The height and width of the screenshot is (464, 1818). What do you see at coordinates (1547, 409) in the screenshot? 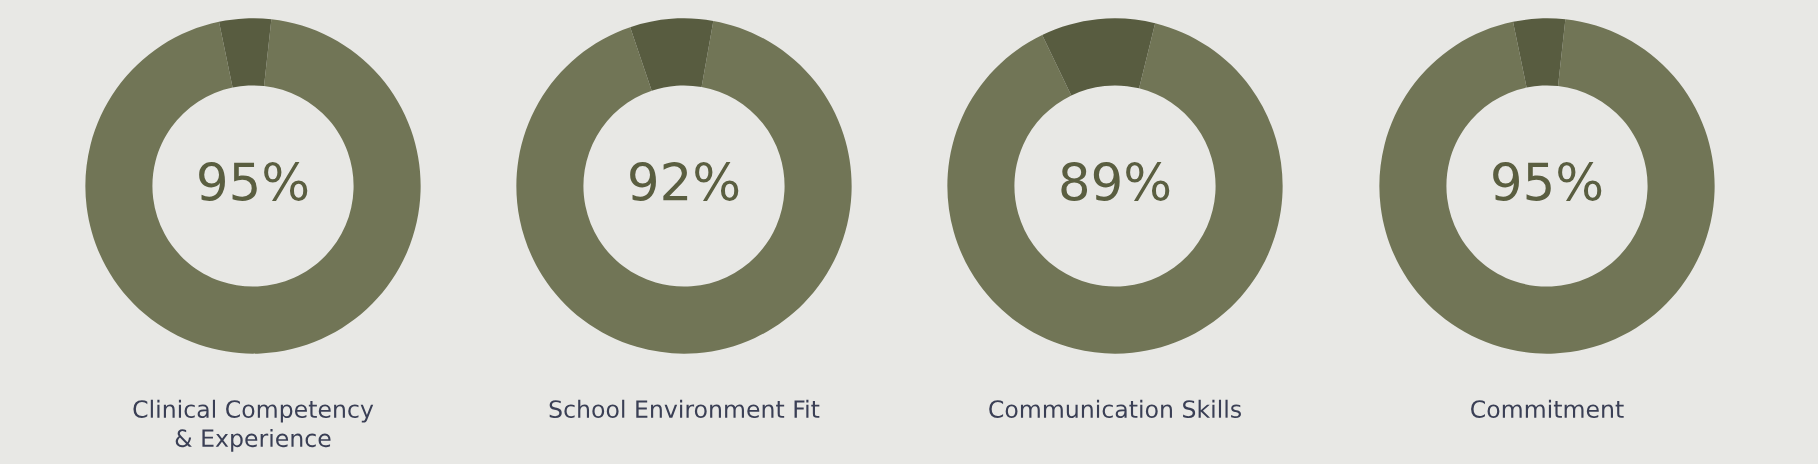
I see `text: Commitment` at bounding box center [1547, 409].